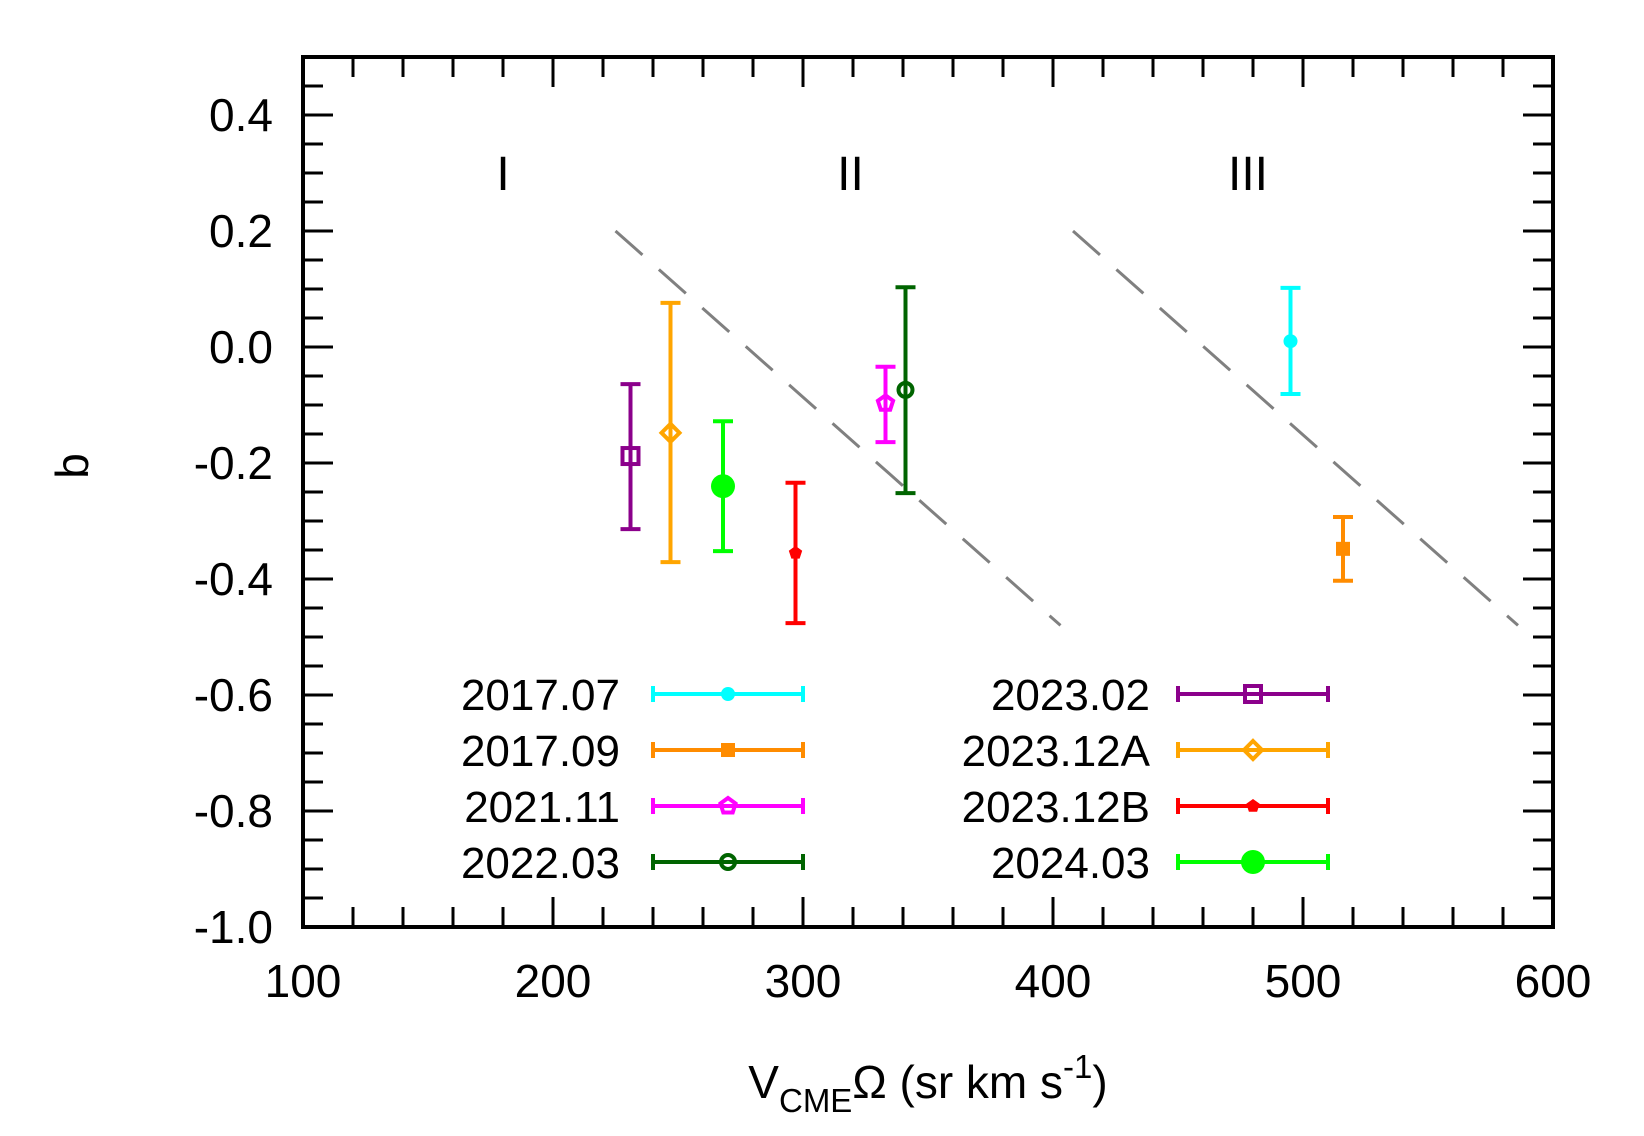 This screenshot has width=1644, height=1136. I want to click on legend-item: 2017.07, so click(633, 695).